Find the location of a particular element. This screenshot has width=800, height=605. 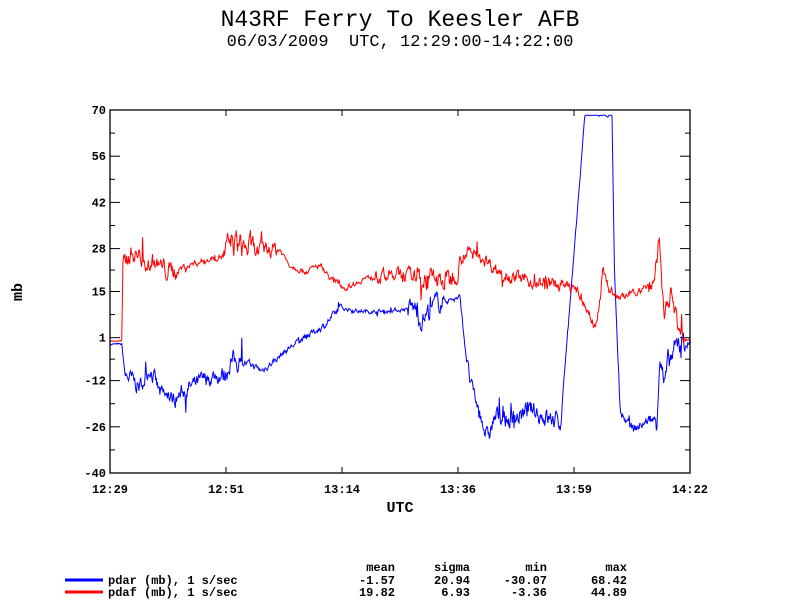

legend-label: pdar (mb), 1 s/sec is located at coordinates (173, 581).